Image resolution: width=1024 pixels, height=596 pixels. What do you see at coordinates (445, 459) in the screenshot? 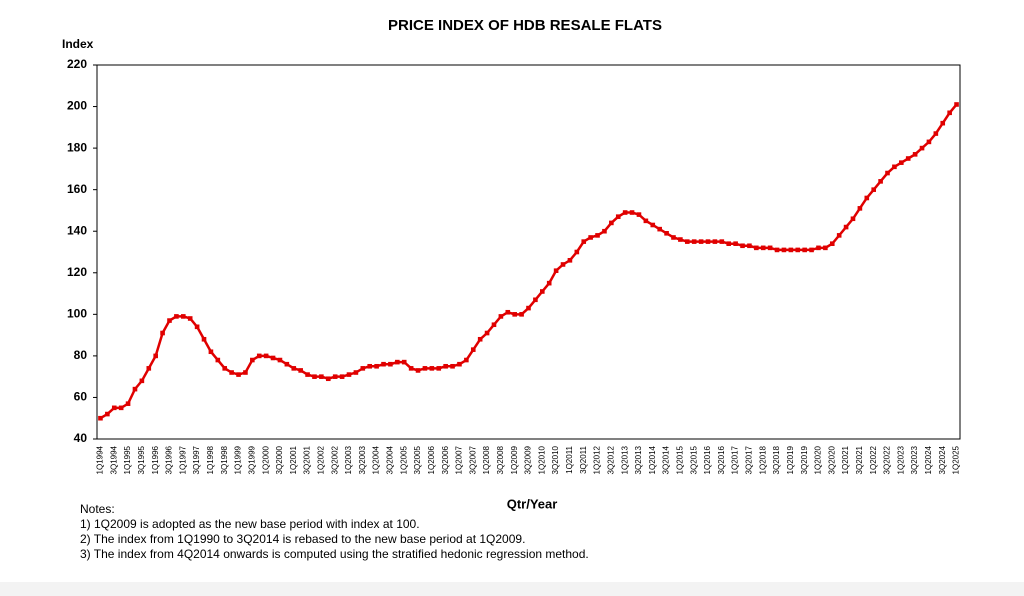
I see `x-tick-label: 3Q2006` at bounding box center [445, 459].